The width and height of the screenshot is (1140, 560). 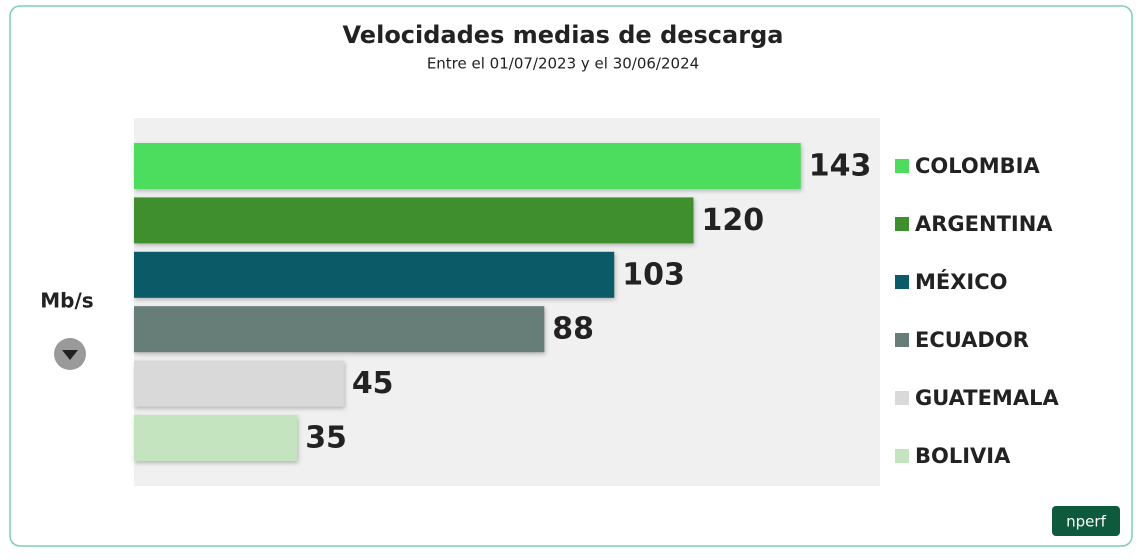 I want to click on legend-label: COLOMBIA, so click(x=977, y=166).